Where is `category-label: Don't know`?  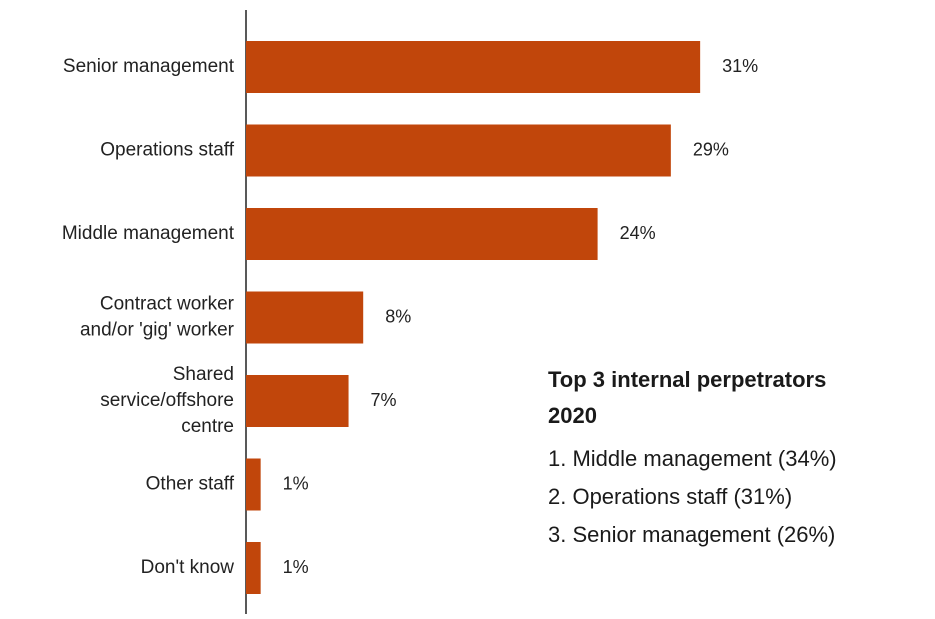
category-label: Don't know is located at coordinates (188, 567).